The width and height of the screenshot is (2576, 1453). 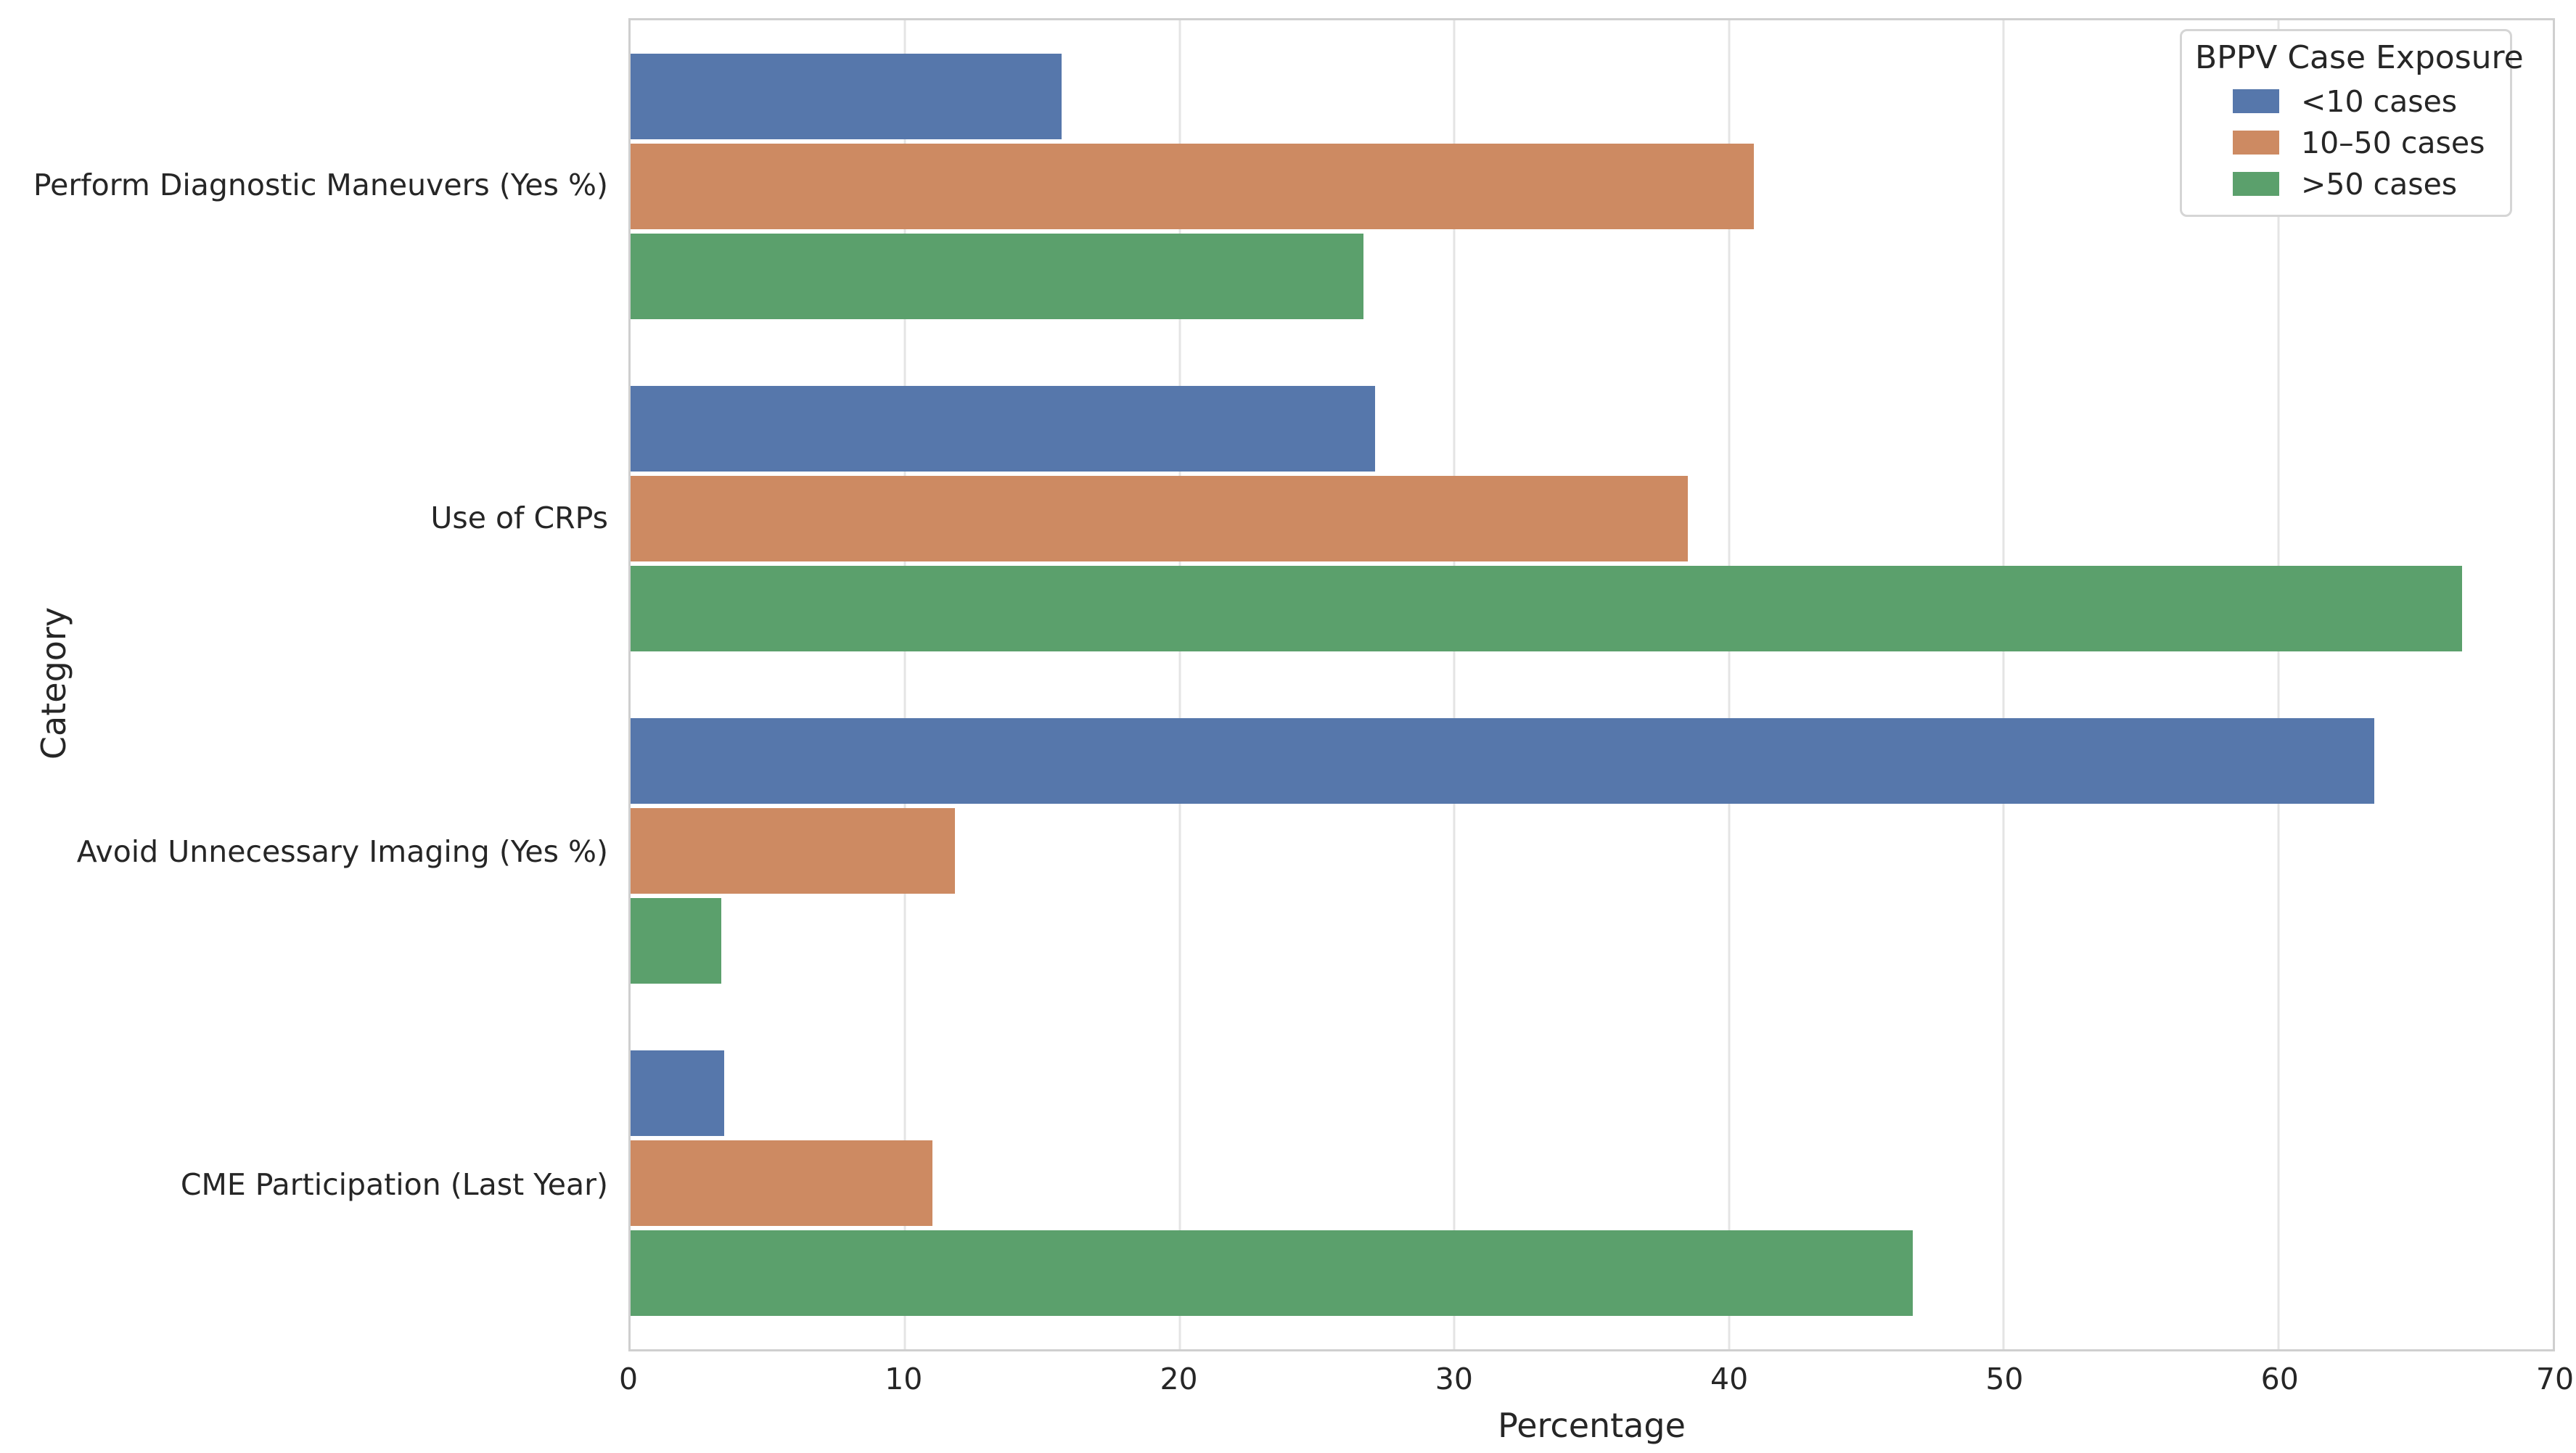 I want to click on legend-entries: <10 cases 10–50 cases >50 cases, so click(x=2346, y=143).